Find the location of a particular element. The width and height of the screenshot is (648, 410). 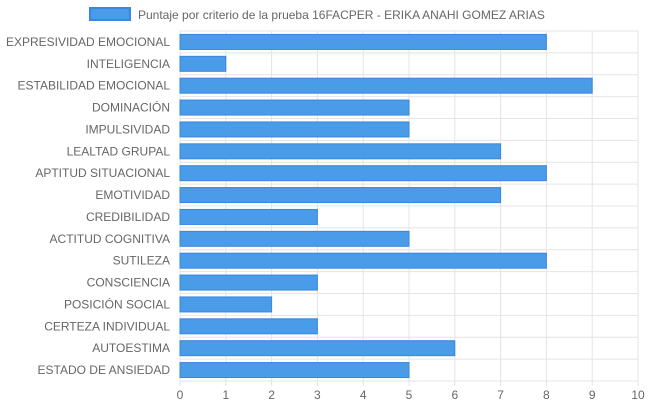

value-axis: 0 1 2 3 4 5 6 7 8 9 10 is located at coordinates (411, 395).